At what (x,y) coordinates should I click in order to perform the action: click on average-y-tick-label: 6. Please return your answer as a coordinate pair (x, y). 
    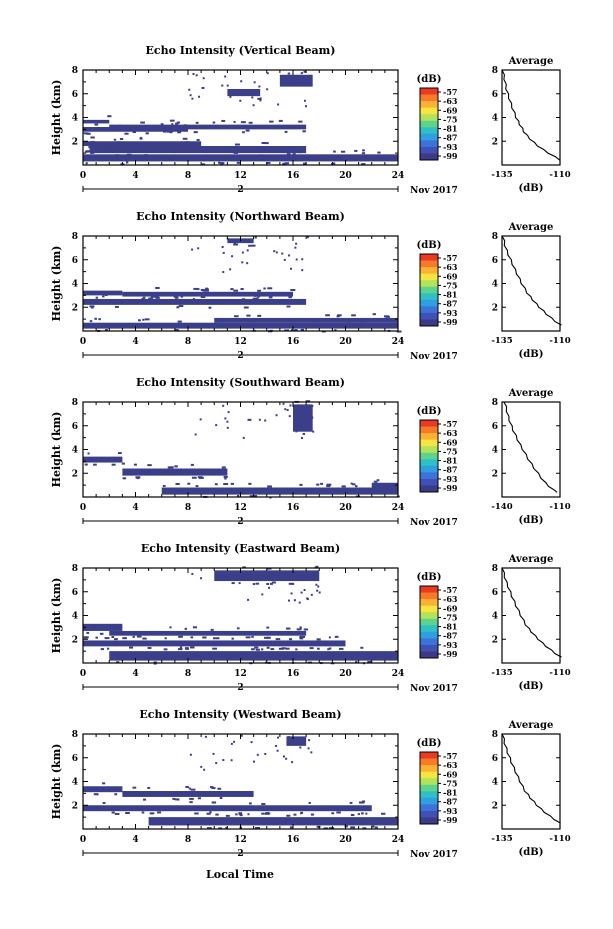
    Looking at the image, I should click on (495, 95).